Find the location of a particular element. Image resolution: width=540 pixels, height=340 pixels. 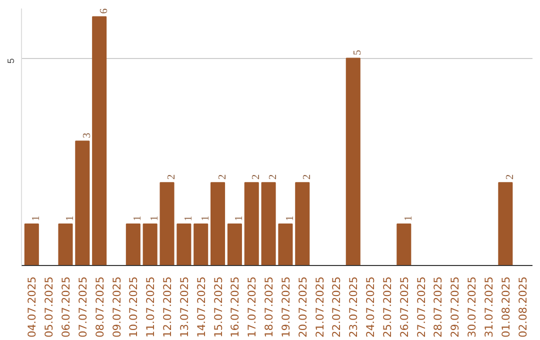

x-tick-label: 02.08.2025 is located at coordinates (523, 307).